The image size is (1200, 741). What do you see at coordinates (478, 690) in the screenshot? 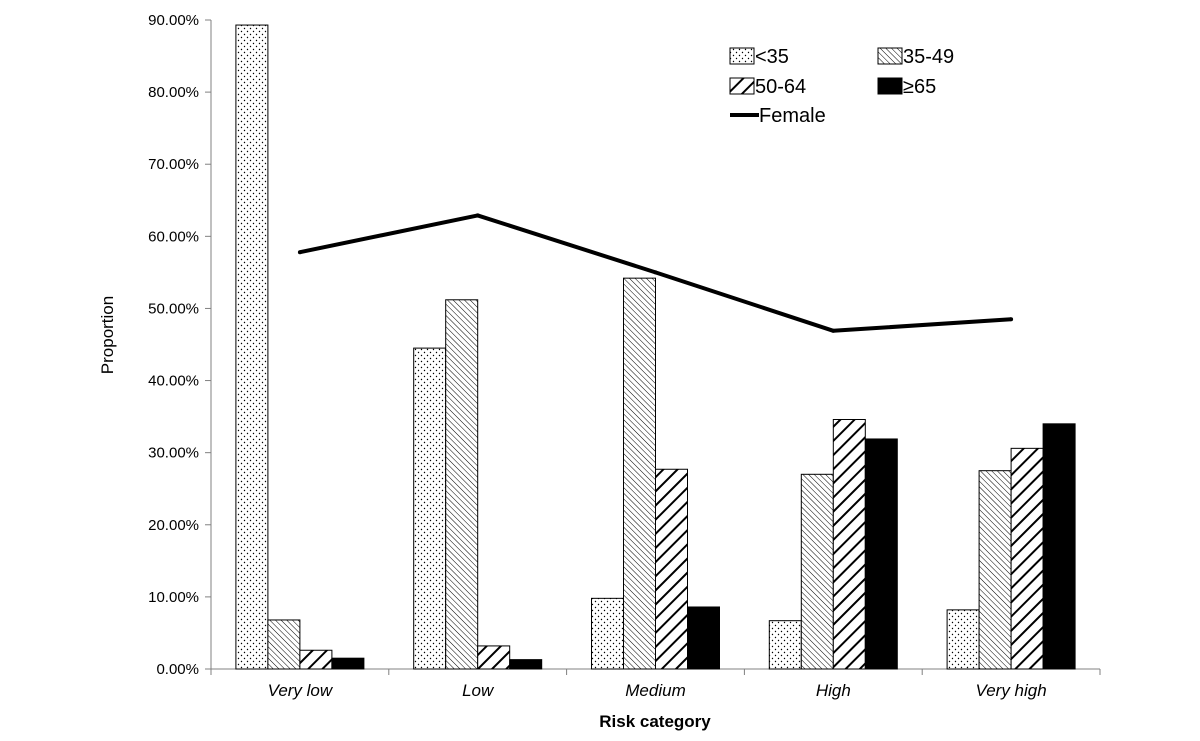
I see `x-tick-label-low: Low` at bounding box center [478, 690].